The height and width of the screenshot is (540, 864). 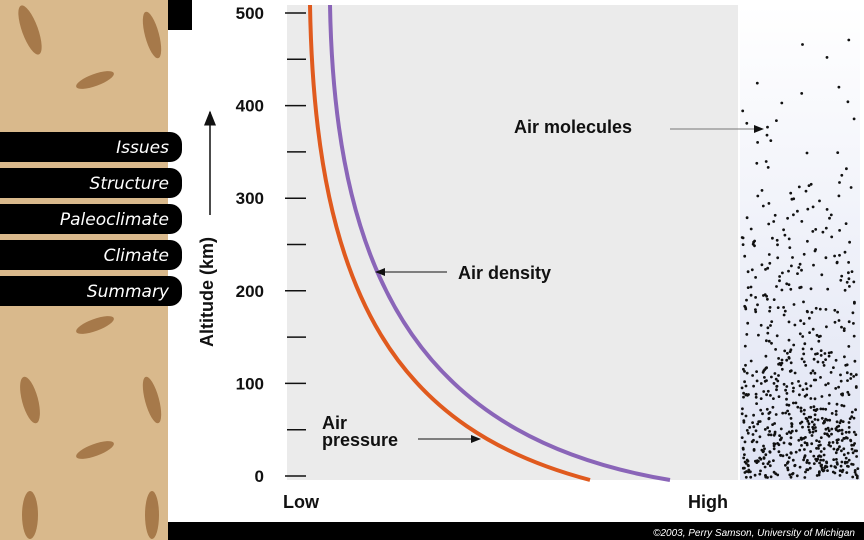 What do you see at coordinates (128, 292) in the screenshot?
I see `nav-label: Summary` at bounding box center [128, 292].